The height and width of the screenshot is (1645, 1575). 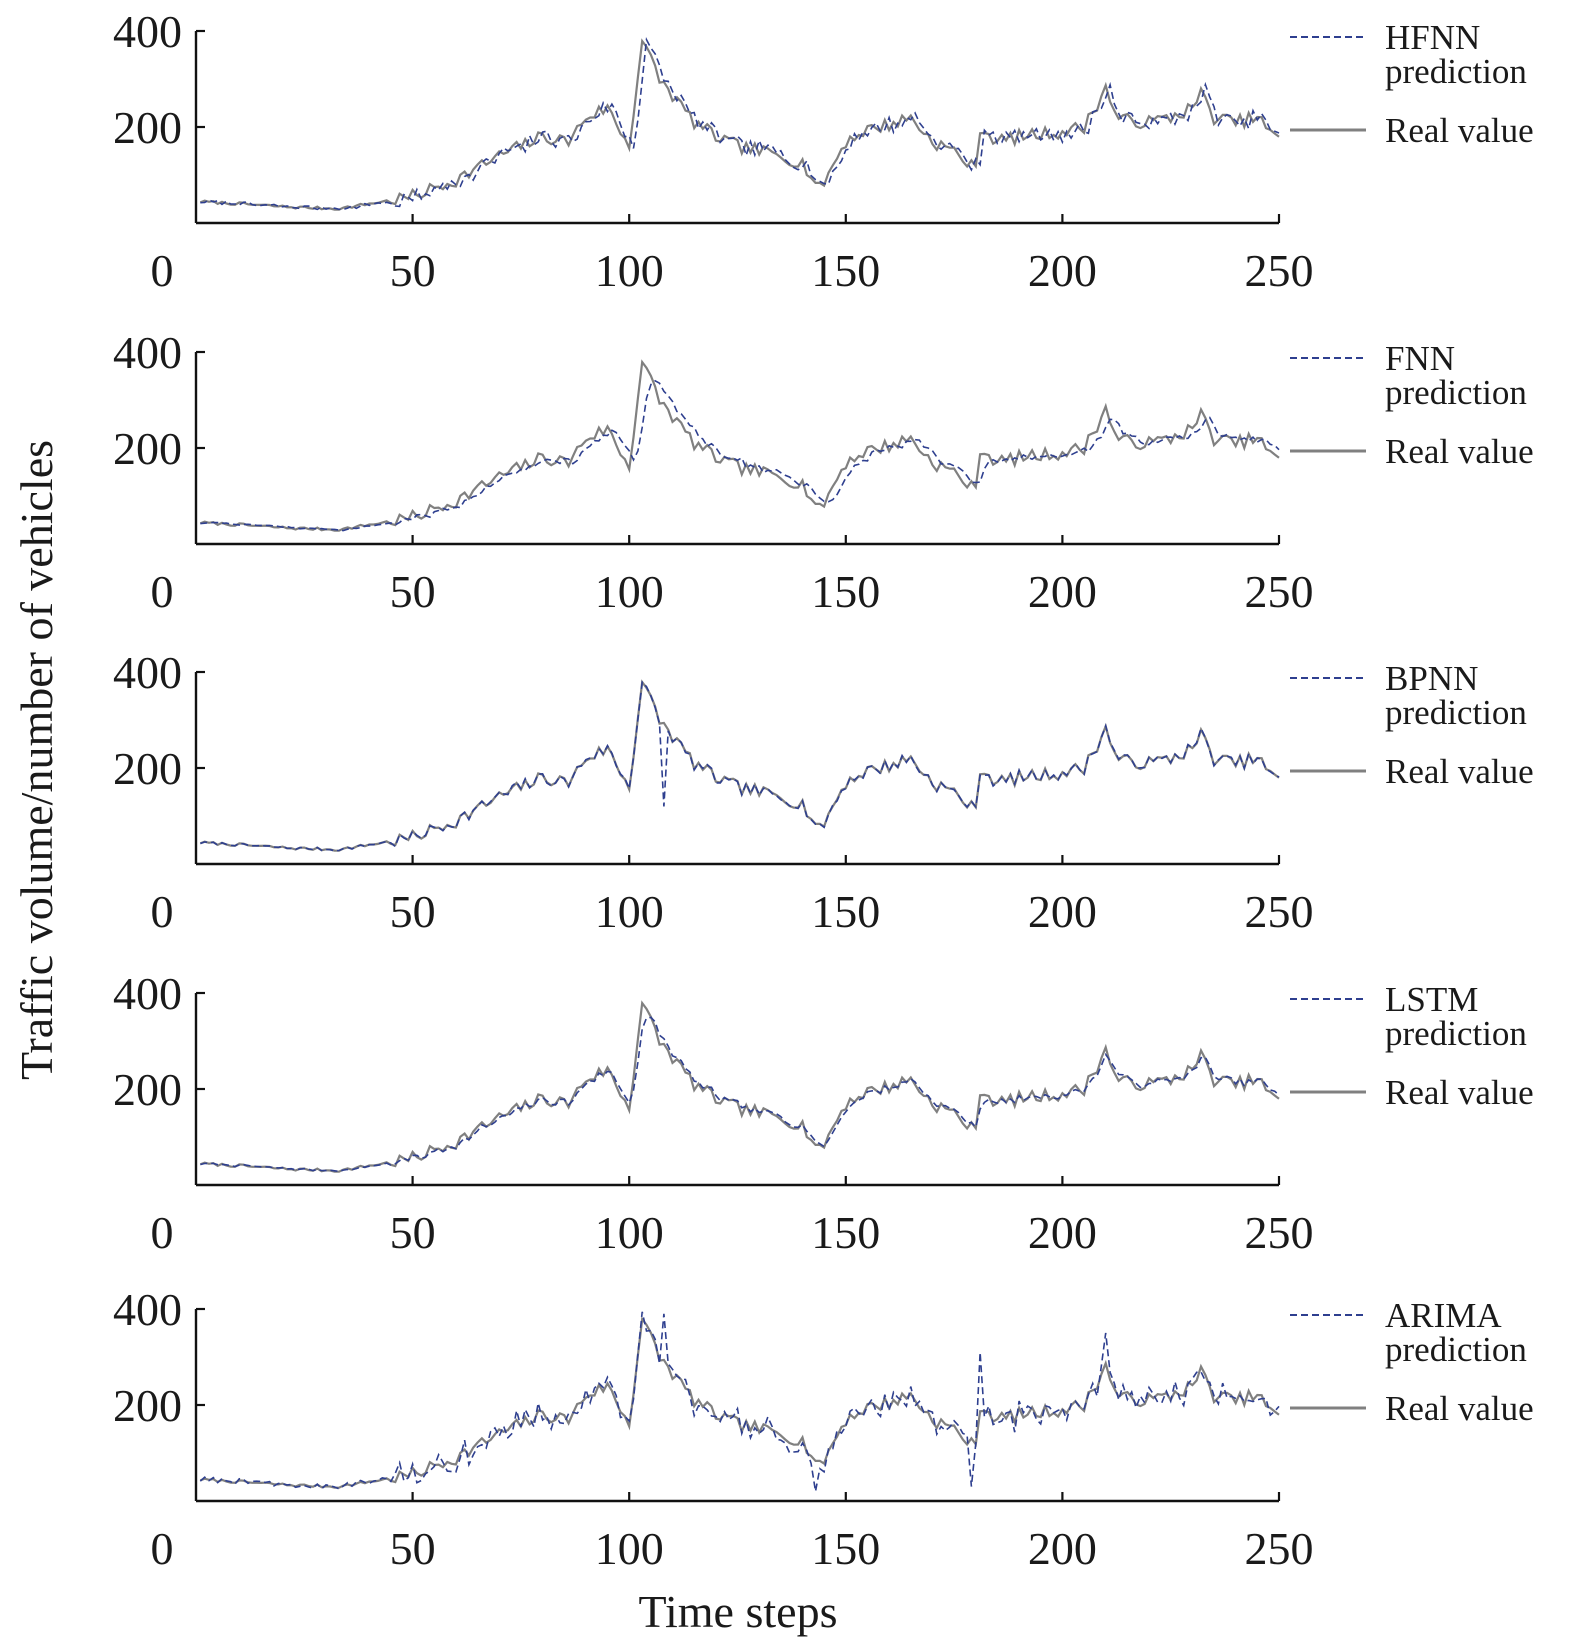 What do you see at coordinates (36, 760) in the screenshot?
I see `y-axis-title: Traffic volume/number of vehicles` at bounding box center [36, 760].